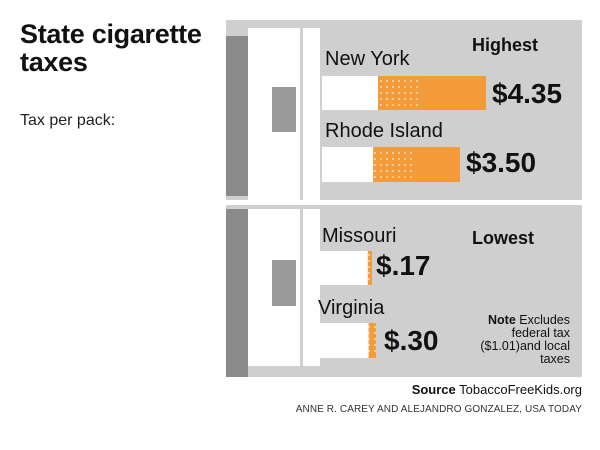 This screenshot has width=600, height=450. I want to click on bar-texture-virginia, so click(372, 340).